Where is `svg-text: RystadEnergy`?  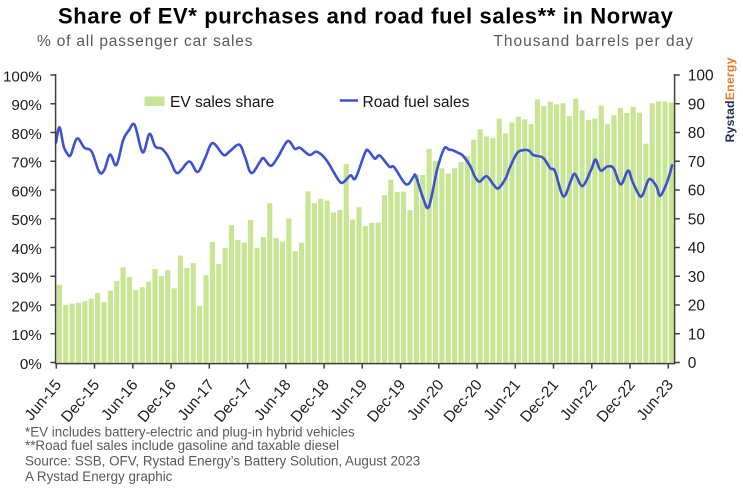 svg-text: RystadEnergy is located at coordinates (730, 99).